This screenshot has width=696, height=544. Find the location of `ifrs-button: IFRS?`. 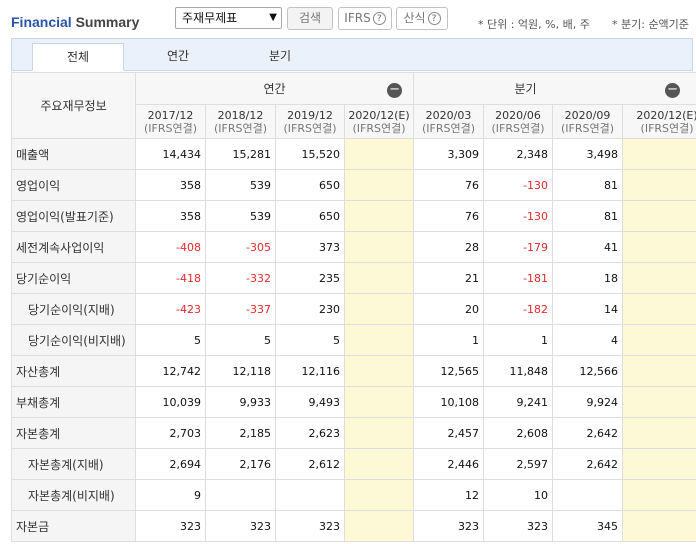

ifrs-button: IFRS? is located at coordinates (365, 18).